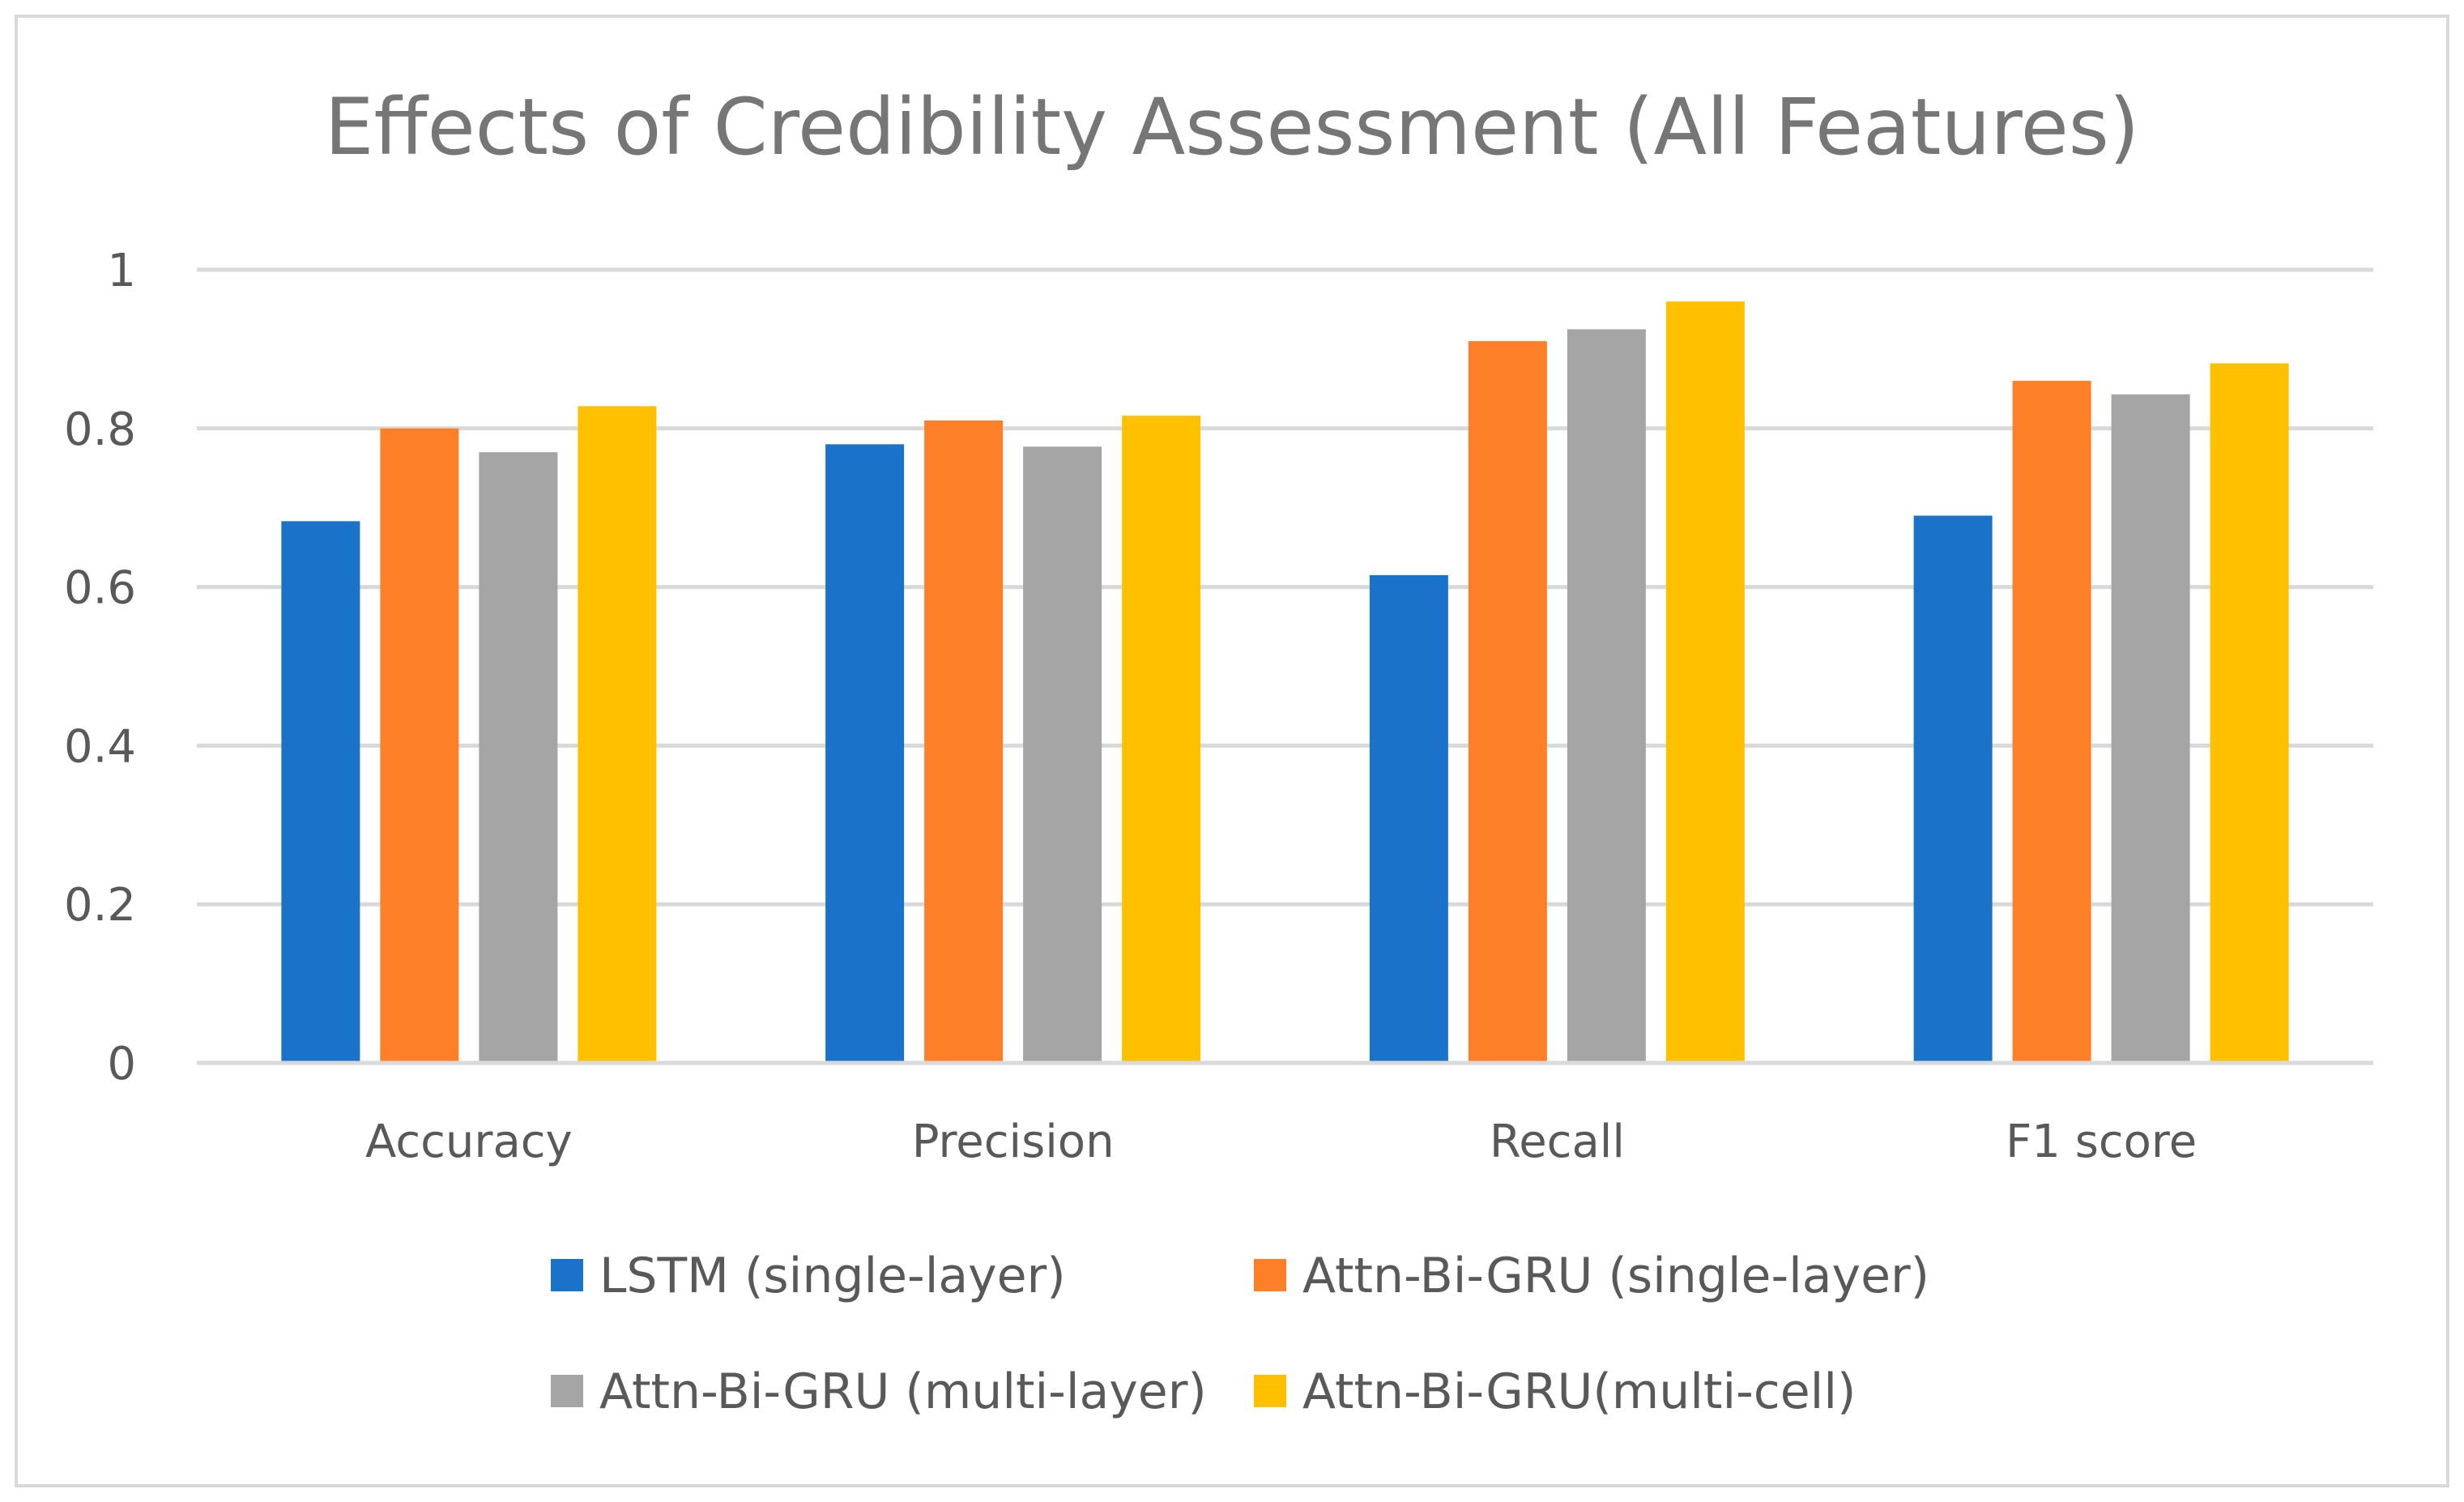 The width and height of the screenshot is (2464, 1502). Describe the element at coordinates (2101, 1142) in the screenshot. I see `x-tick-label: F1 score` at that location.